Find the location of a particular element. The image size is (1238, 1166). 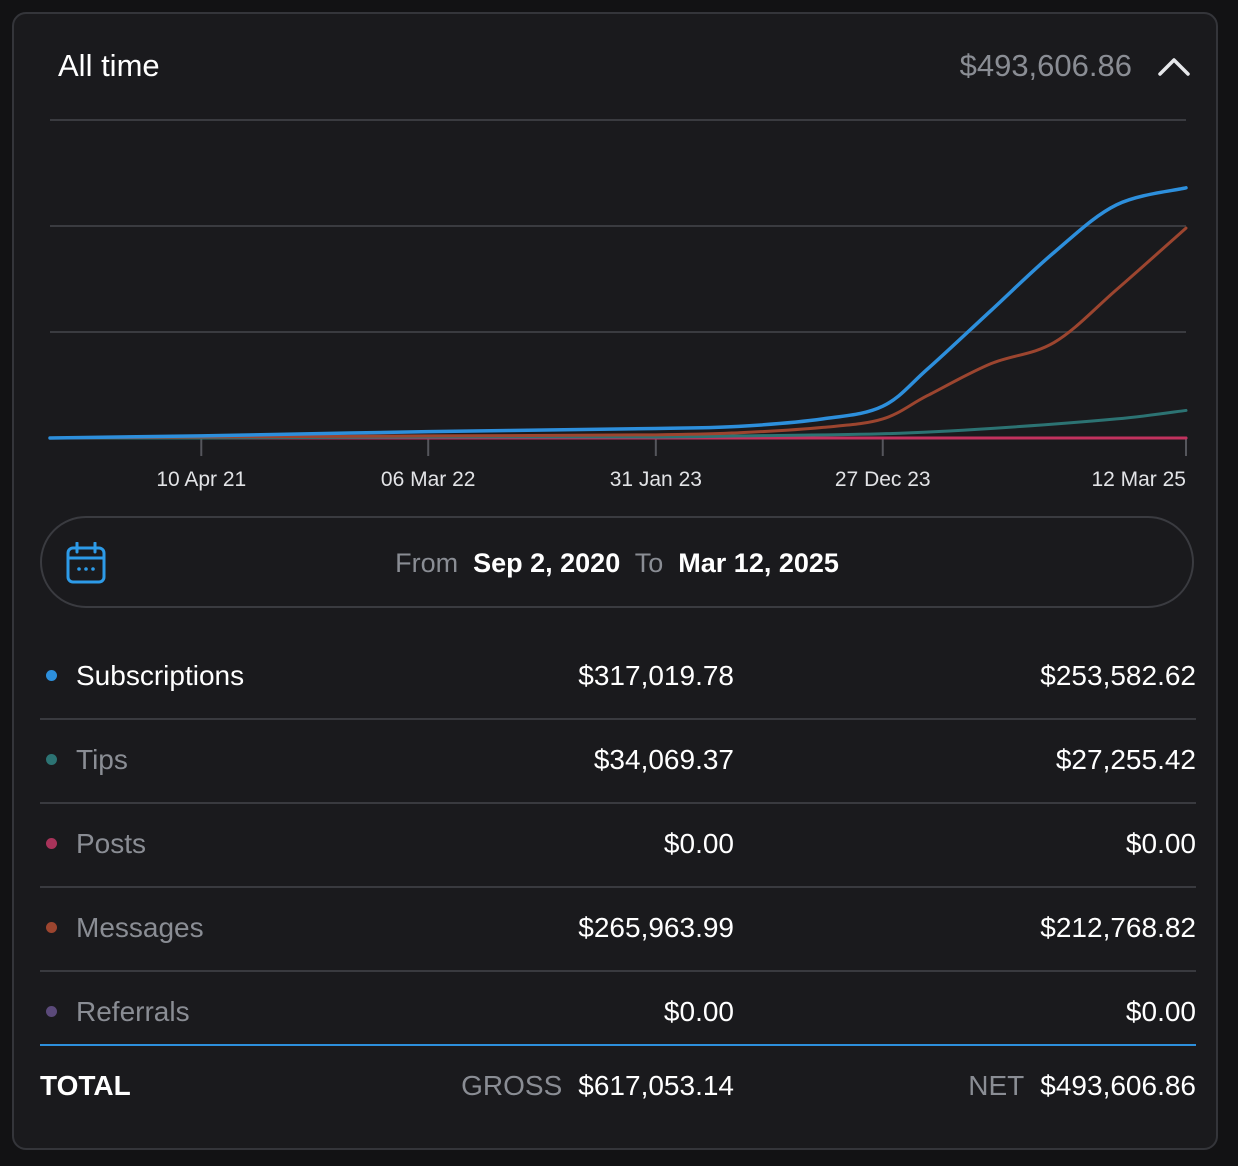

breakdown-row-subscriptions: Subscriptions $317,019.78 $253,582.62 is located at coordinates (618, 678).